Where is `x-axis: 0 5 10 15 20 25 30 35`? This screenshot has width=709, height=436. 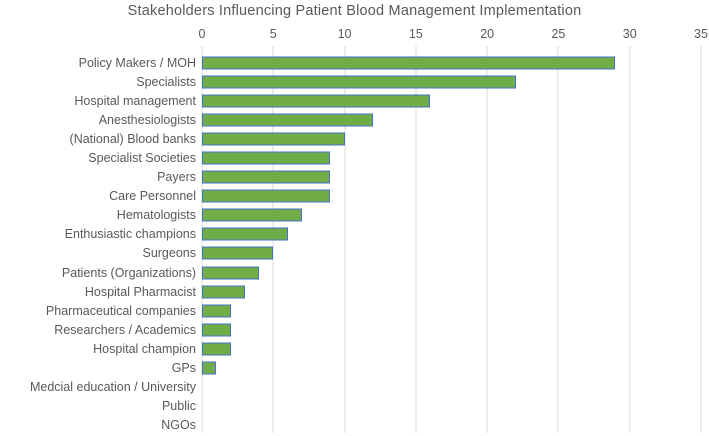 x-axis: 0 5 10 15 20 25 30 35 is located at coordinates (453, 35).